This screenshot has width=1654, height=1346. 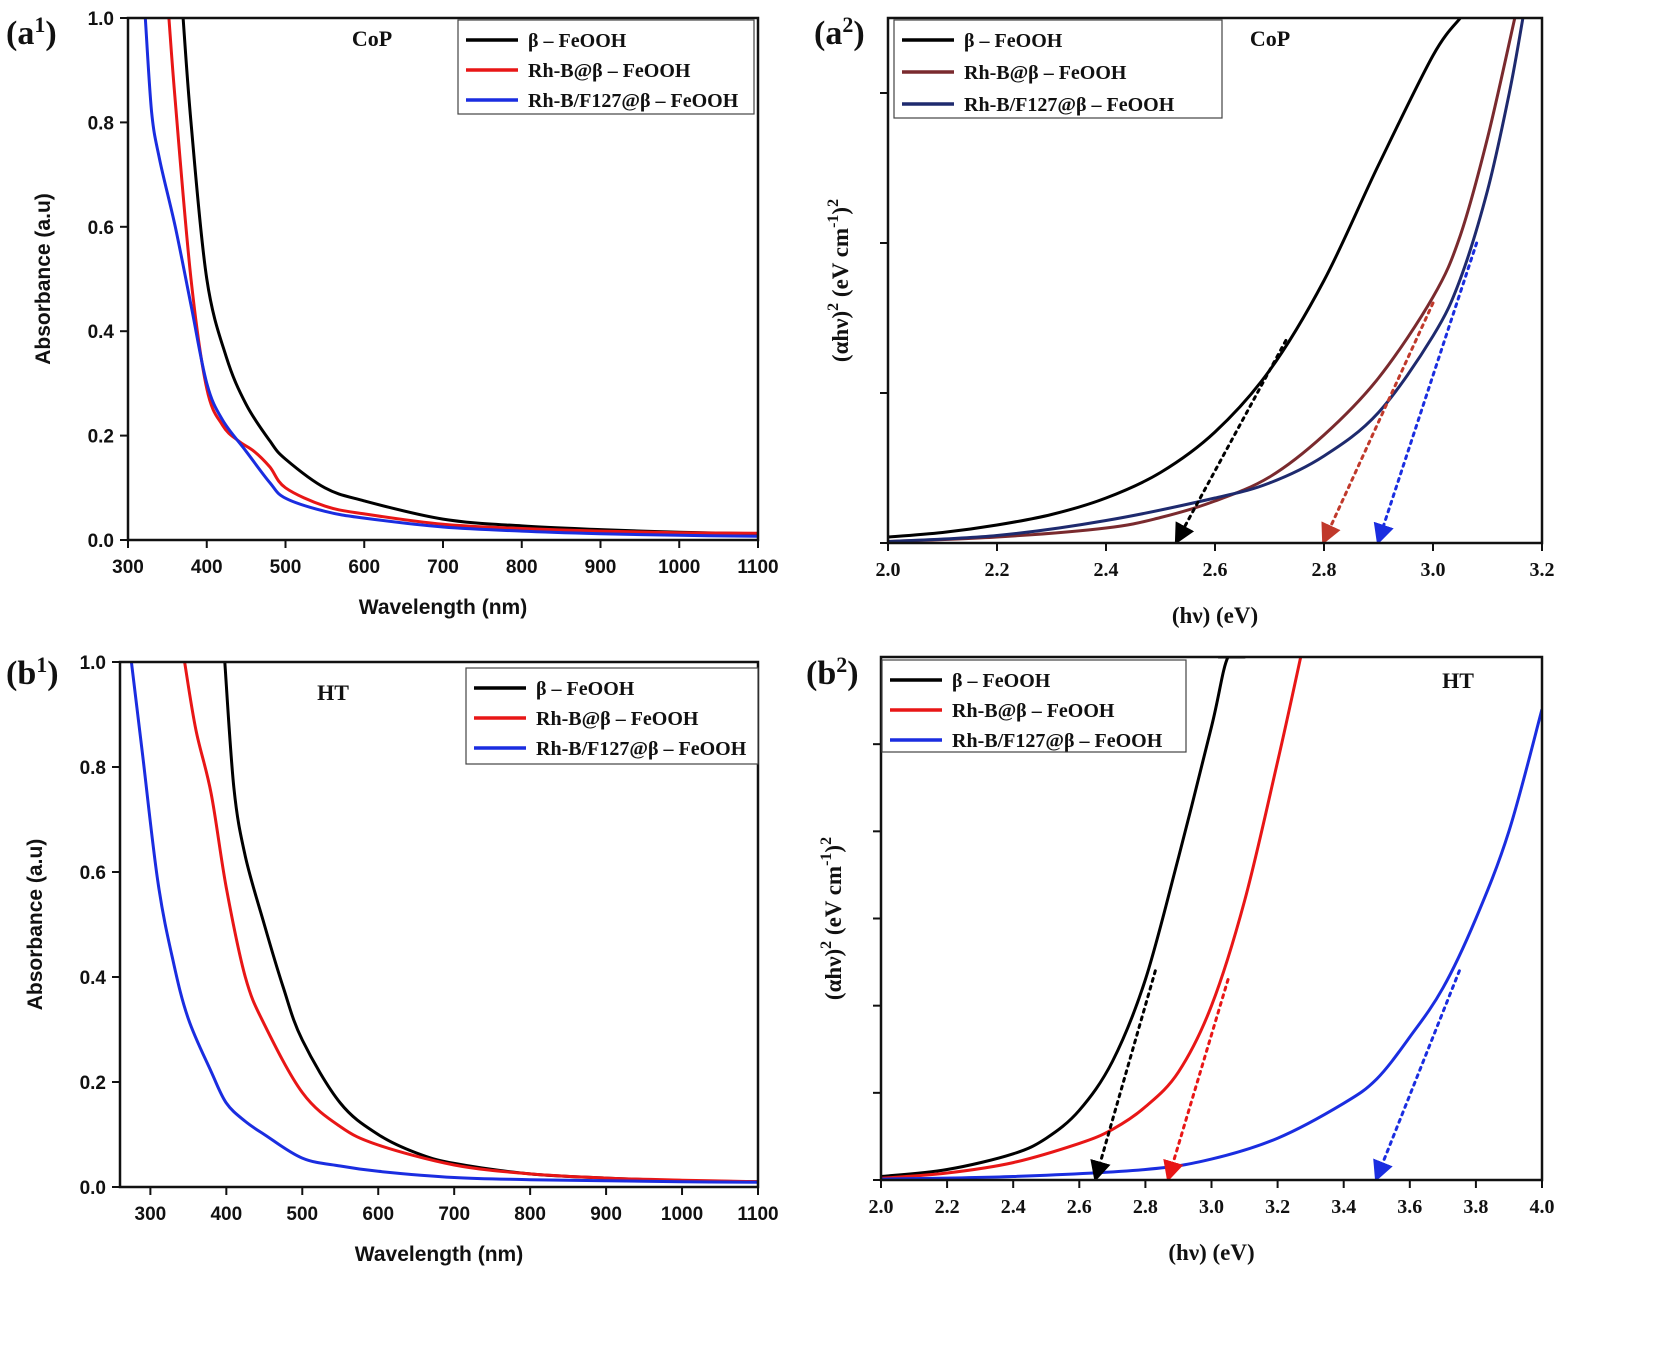 I want to click on x-tick-label-b2: 2.0, so click(x=881, y=1207).